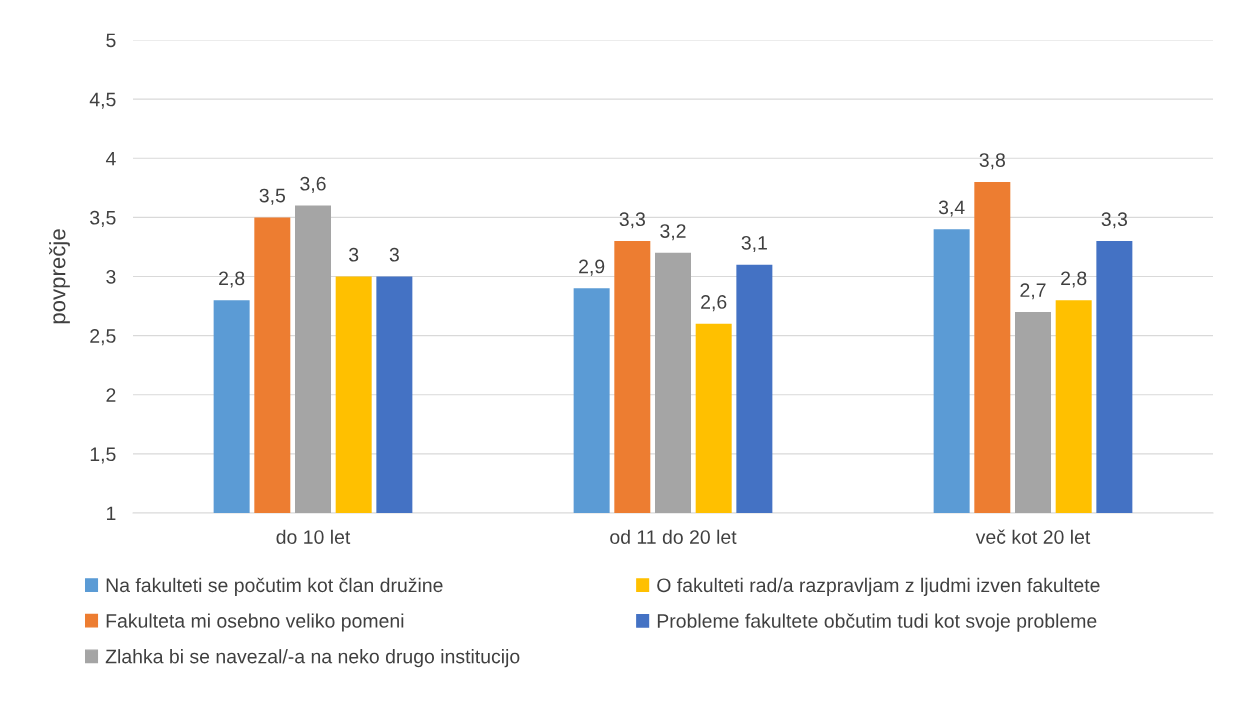 Image resolution: width=1248 pixels, height=713 pixels. Describe the element at coordinates (1033, 291) in the screenshot. I see `data-label: 2,7` at that location.